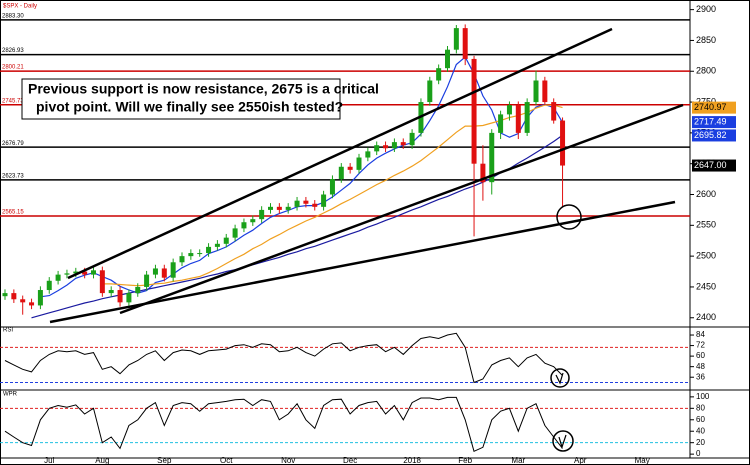 The width and height of the screenshot is (750, 465). What do you see at coordinates (703, 396) in the screenshot?
I see `y-tick-label: 100` at bounding box center [703, 396].